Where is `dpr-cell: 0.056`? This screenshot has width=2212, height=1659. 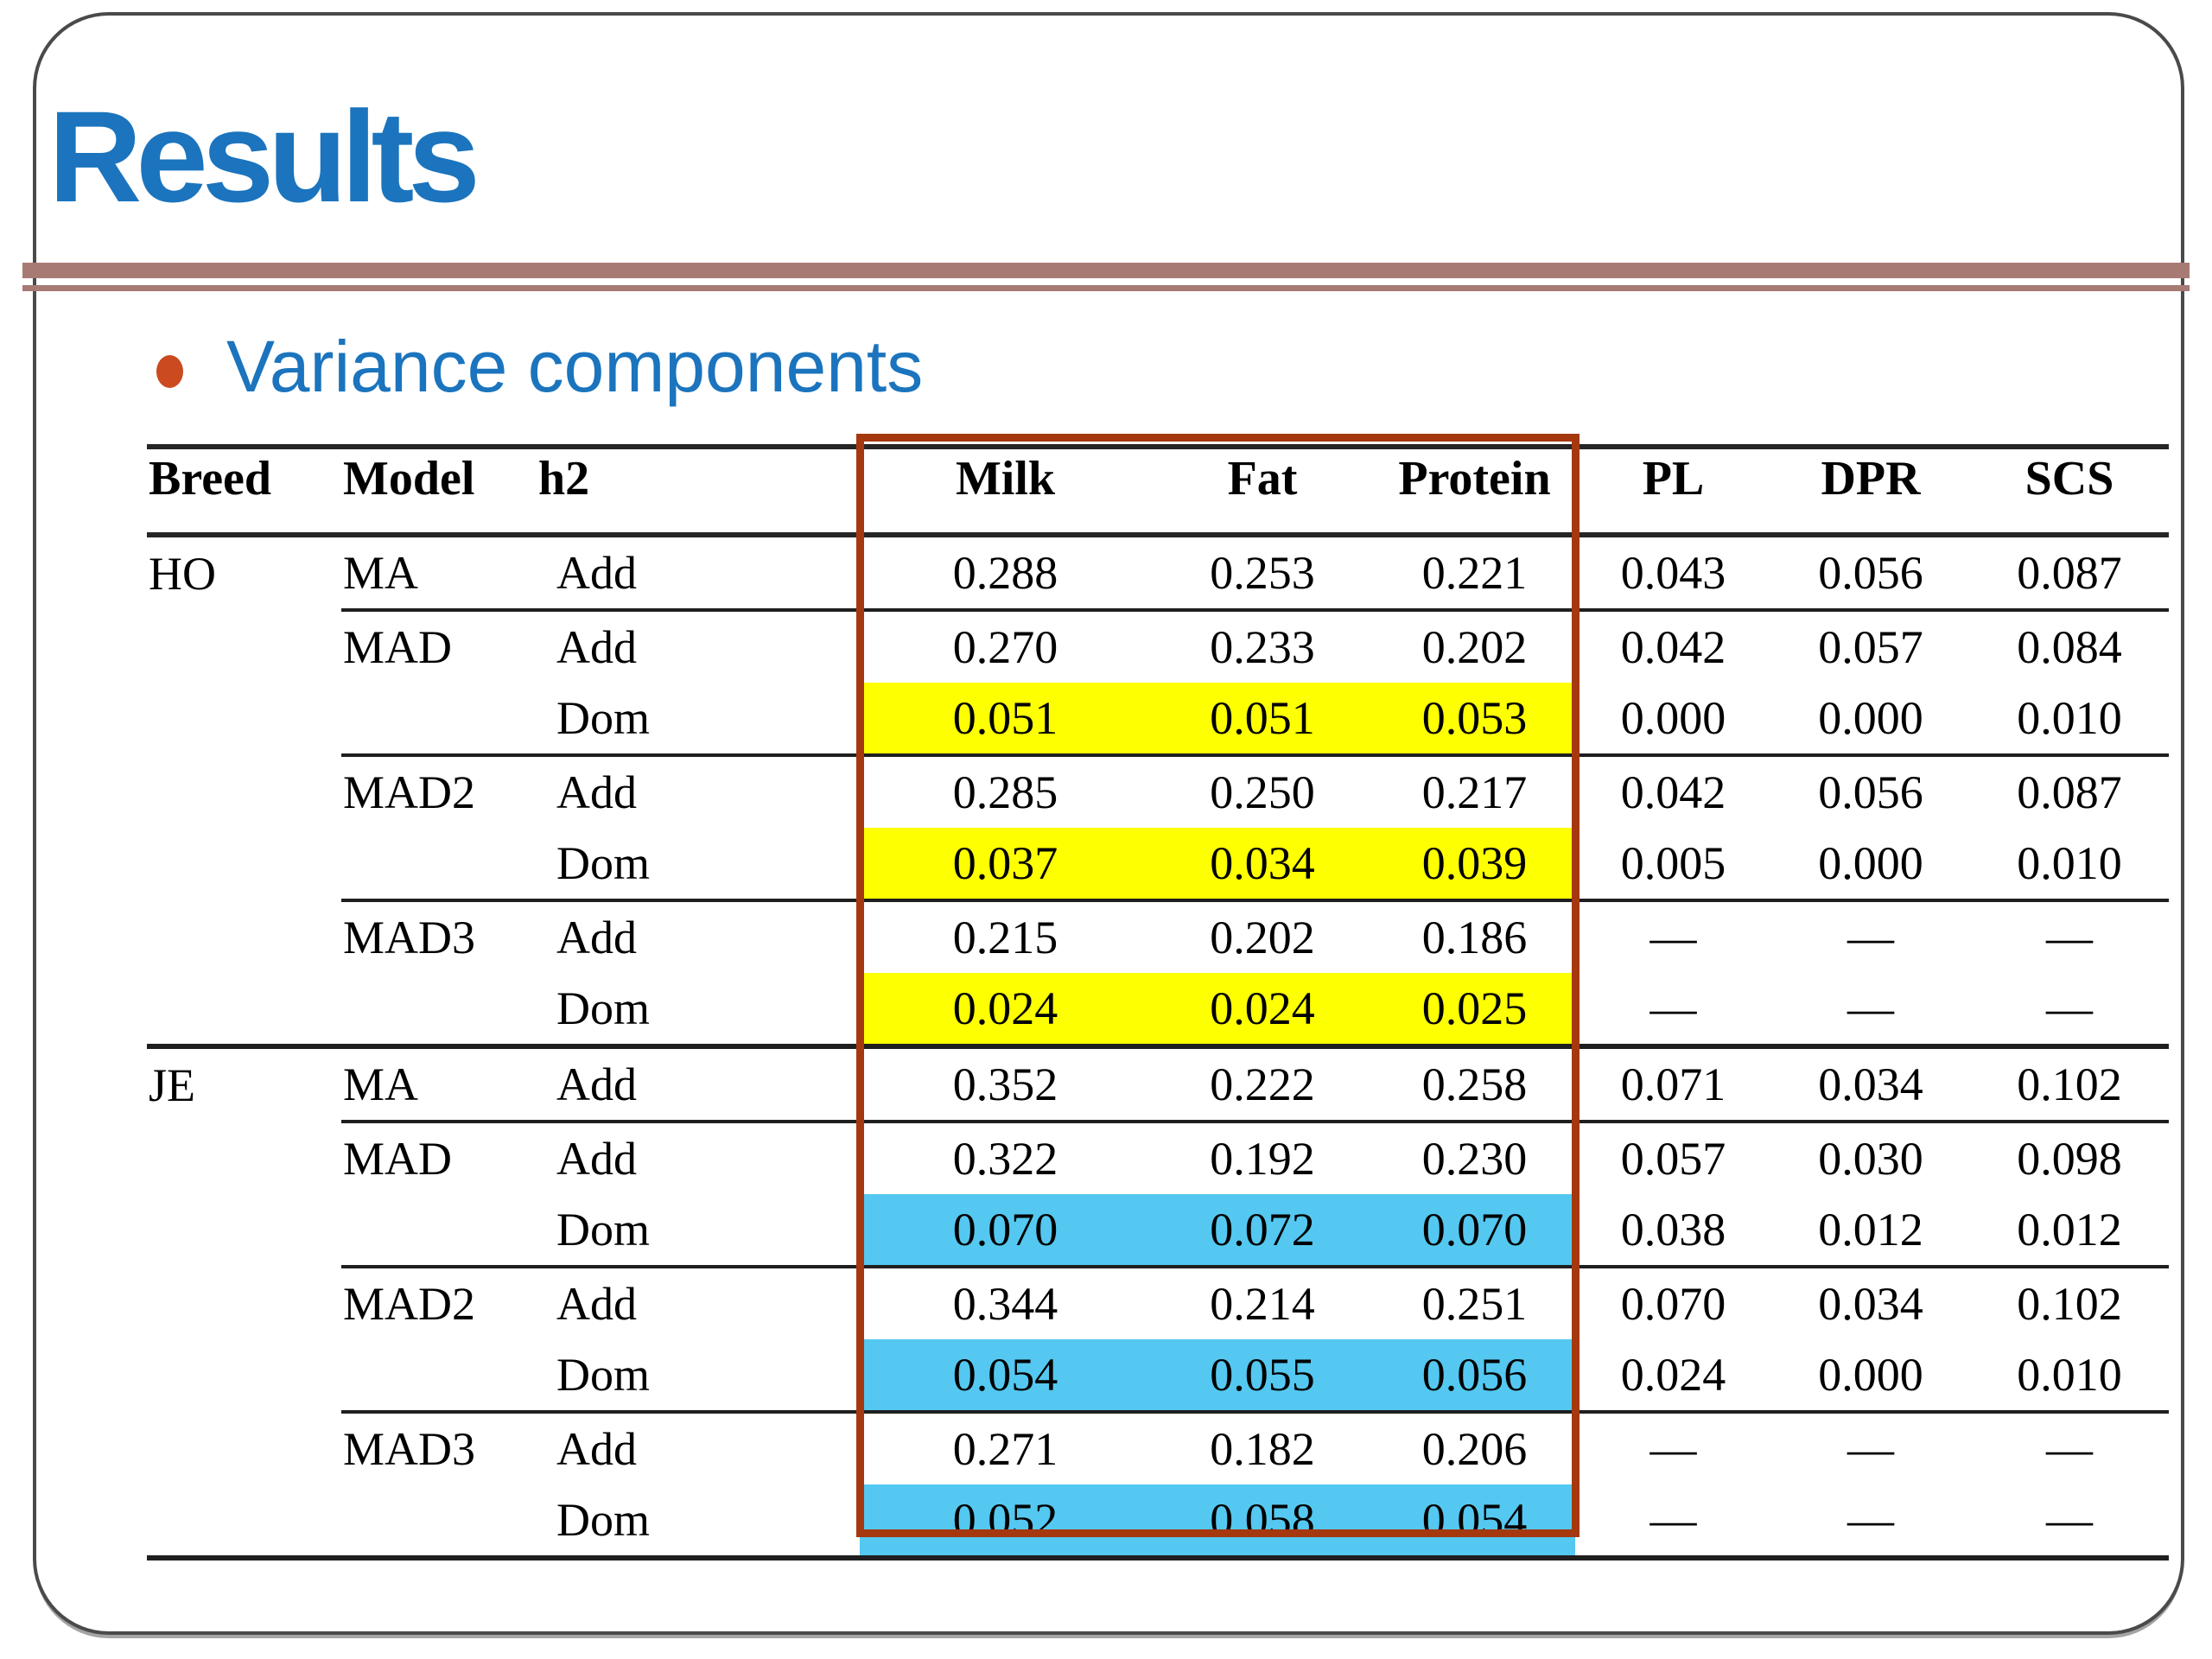
dpr-cell: 0.056 is located at coordinates (1870, 573).